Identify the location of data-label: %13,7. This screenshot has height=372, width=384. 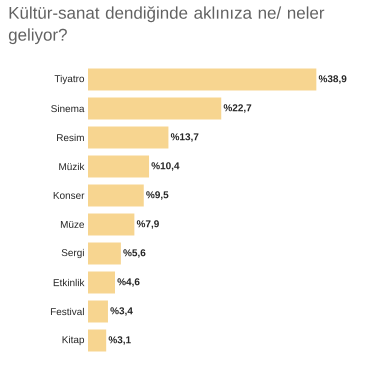
(184, 137).